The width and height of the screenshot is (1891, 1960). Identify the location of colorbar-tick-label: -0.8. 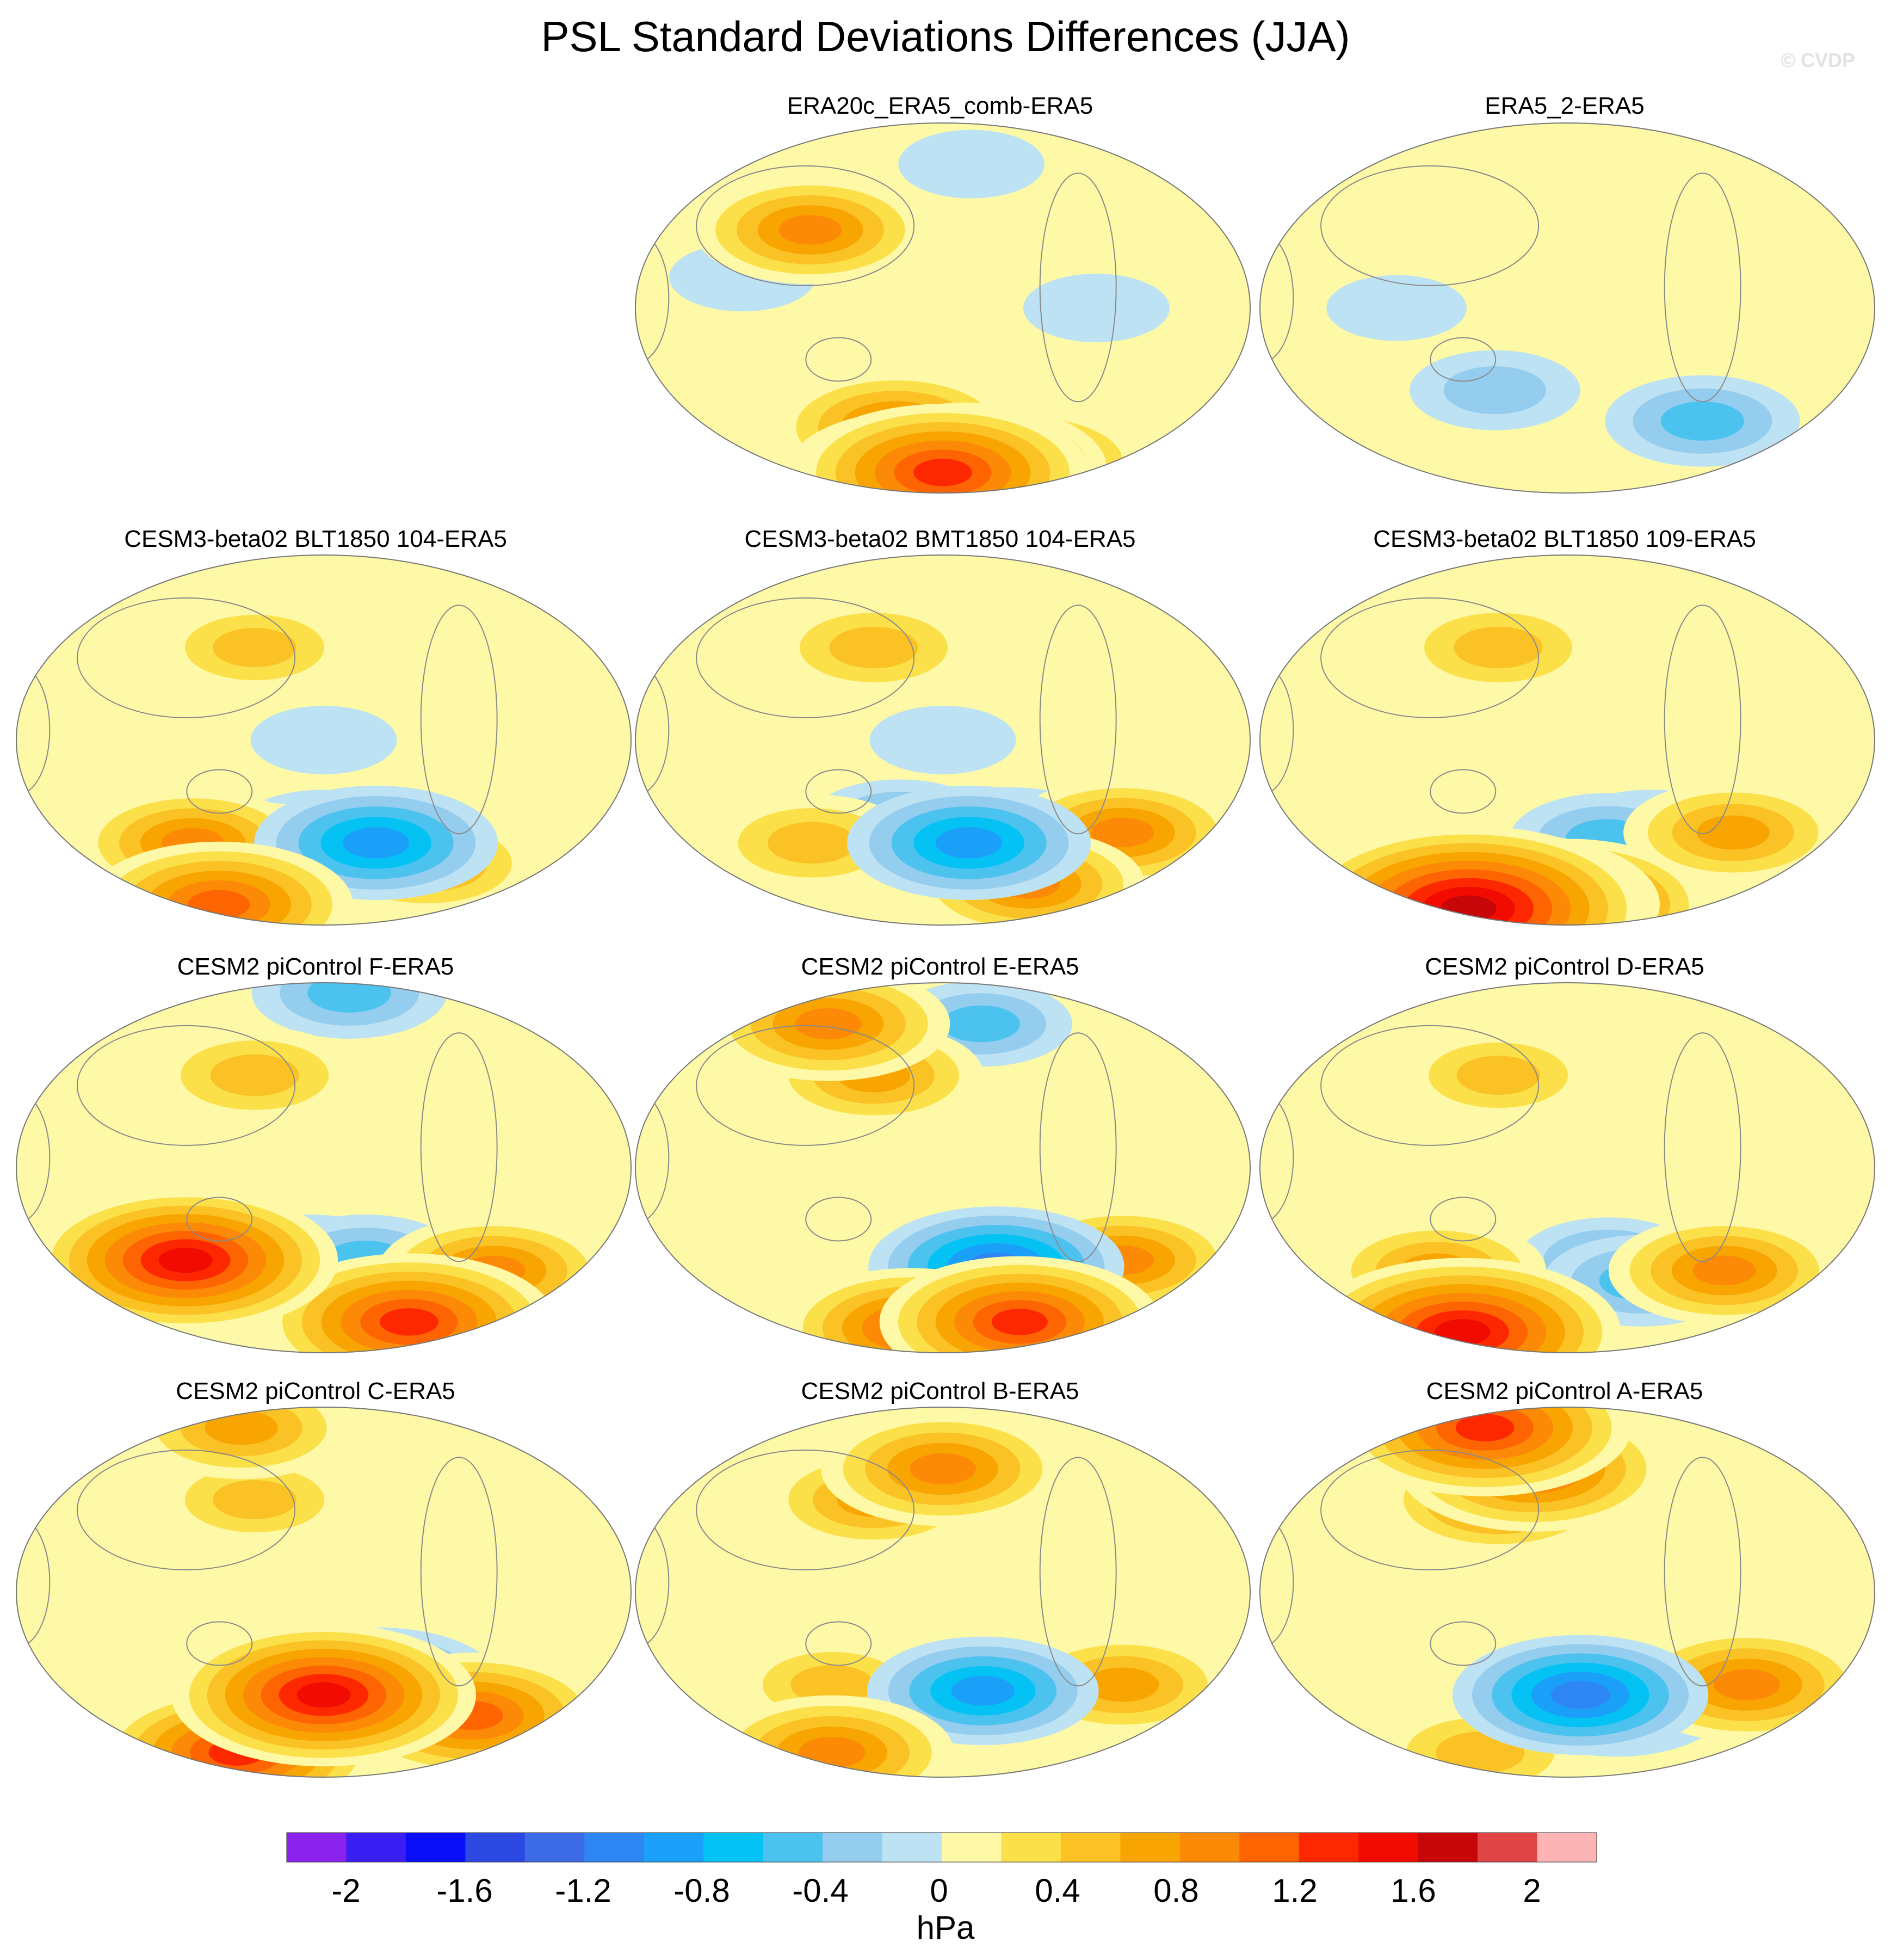
(701, 1890).